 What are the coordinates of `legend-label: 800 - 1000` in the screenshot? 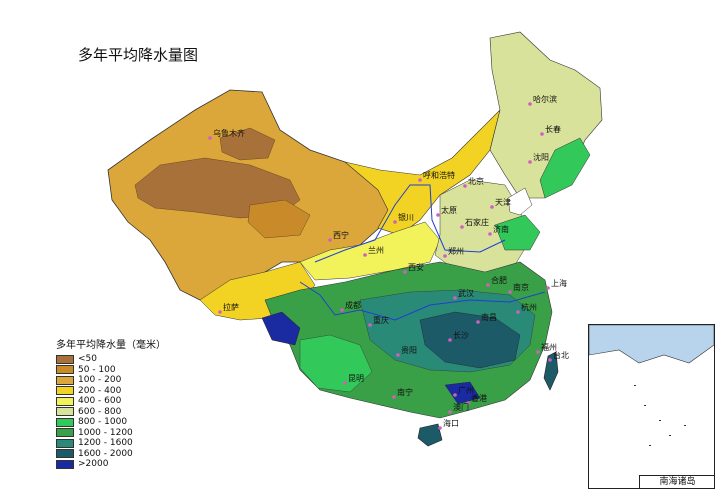 It's located at (103, 422).